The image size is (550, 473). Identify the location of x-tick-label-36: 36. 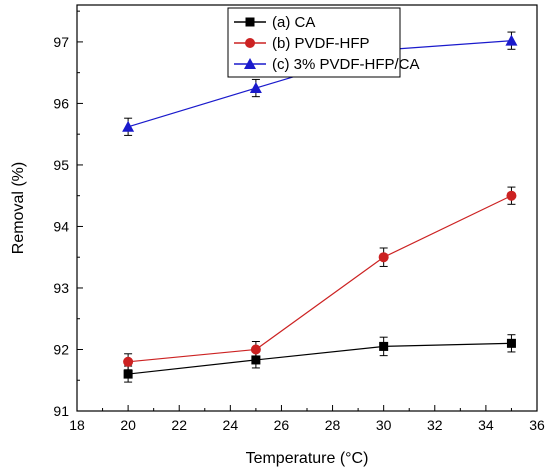
(537, 425).